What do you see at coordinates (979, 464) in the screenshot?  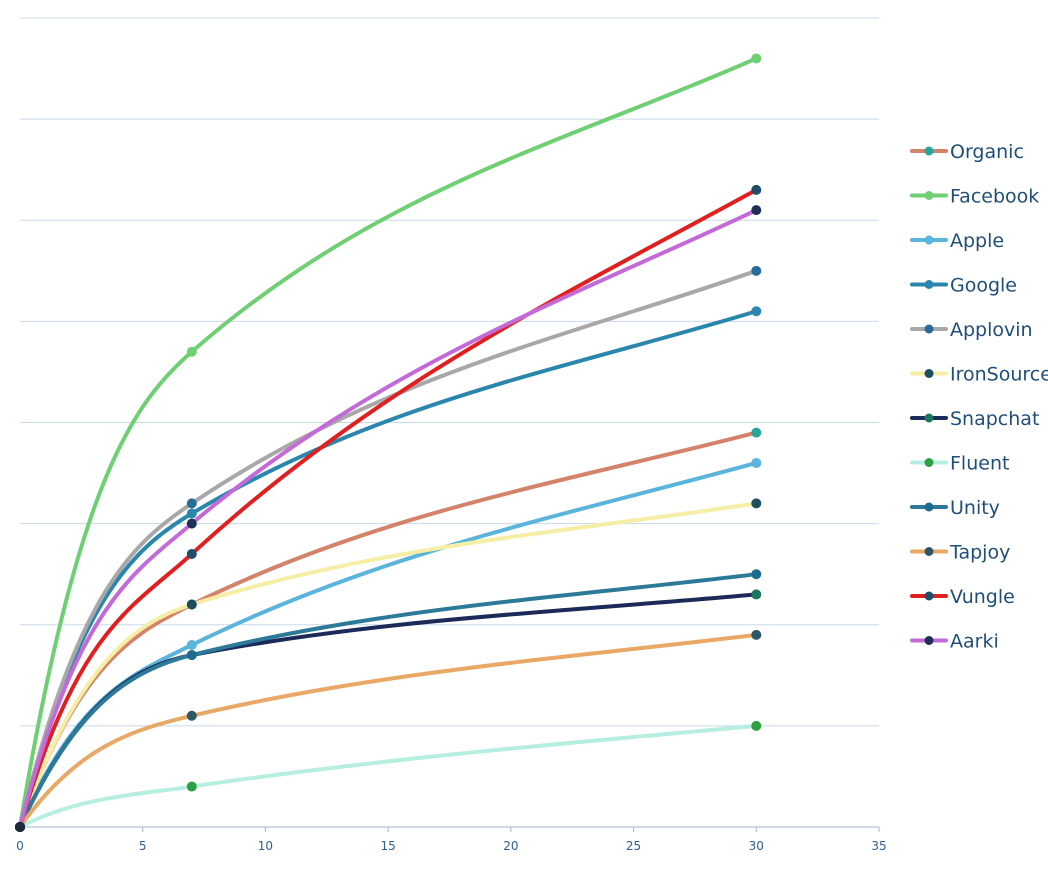 I see `legend-label: Fluent` at bounding box center [979, 464].